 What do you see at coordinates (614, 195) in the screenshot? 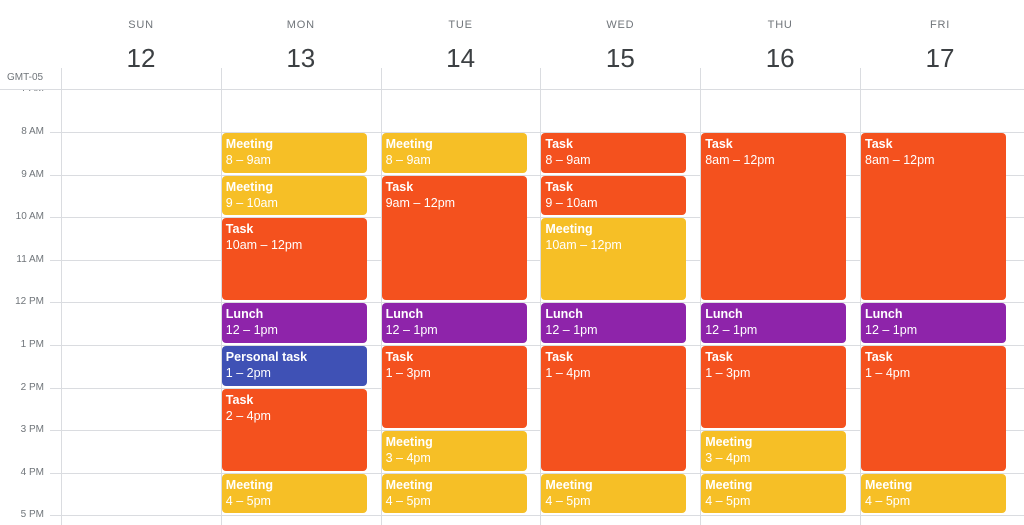
I see `event: Task 9 – 10am` at bounding box center [614, 195].